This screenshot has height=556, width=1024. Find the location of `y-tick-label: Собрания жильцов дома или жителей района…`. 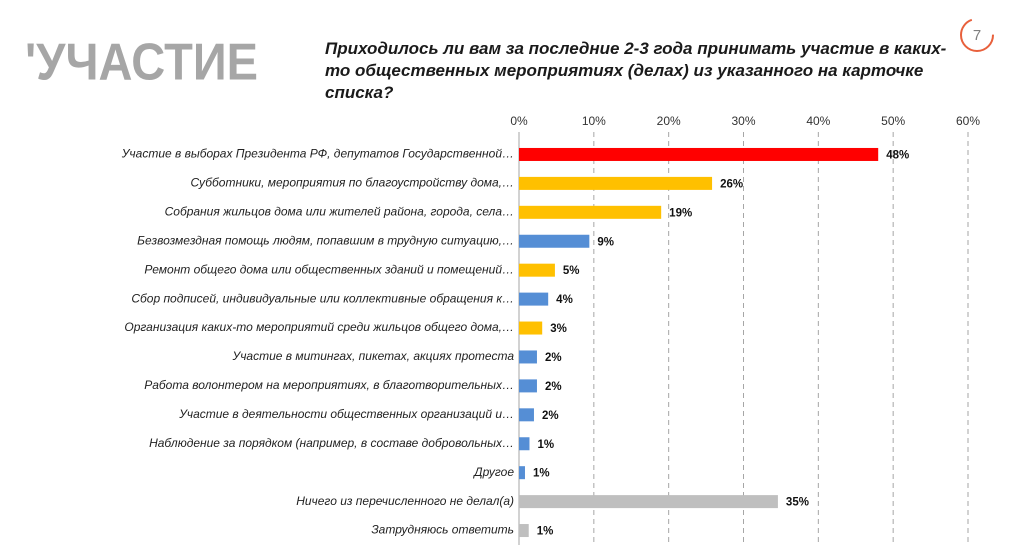

y-tick-label: Собрания жильцов дома или жителей района… is located at coordinates (339, 211).